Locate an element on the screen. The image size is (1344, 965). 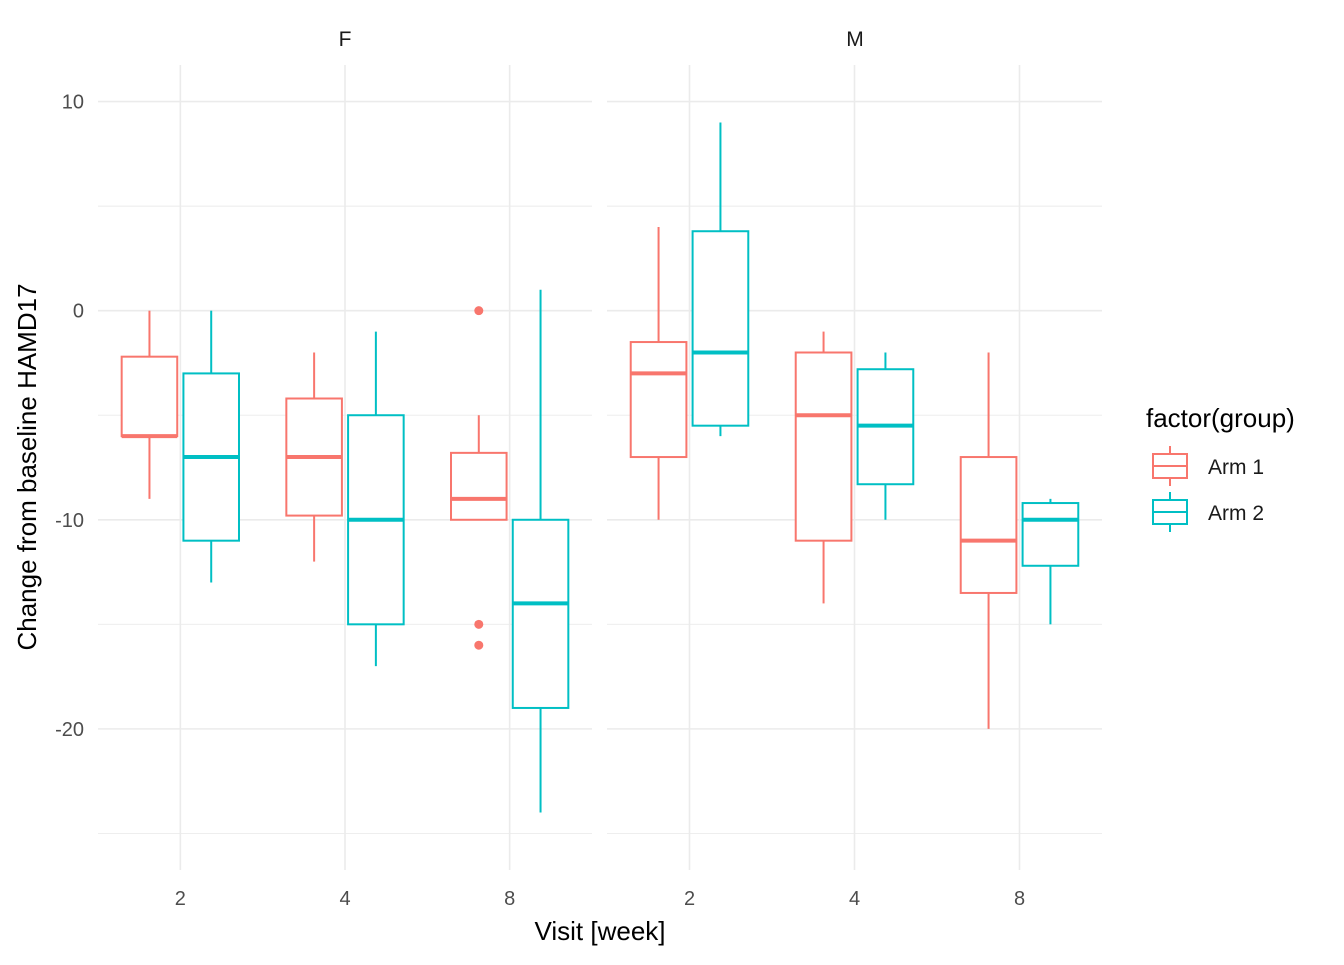
y-tick-label: -10 is located at coordinates (69, 521).